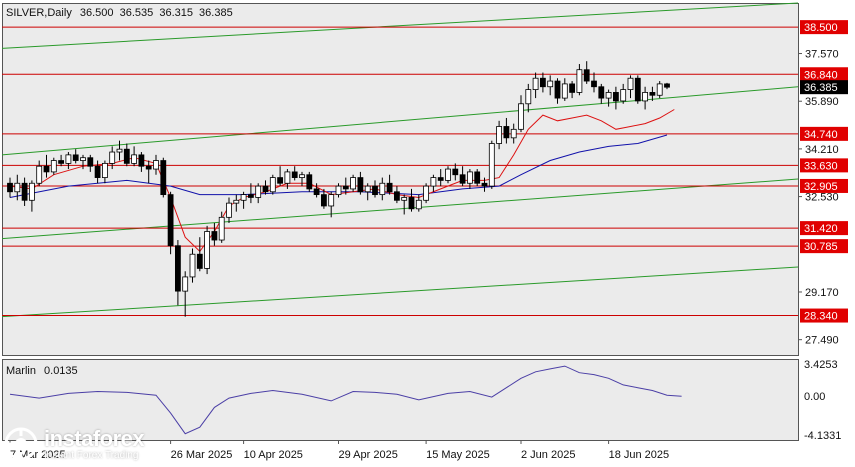 Image resolution: width=855 pixels, height=467 pixels. Describe the element at coordinates (822, 198) in the screenshot. I see `price-tick-label: 32.530` at that location.